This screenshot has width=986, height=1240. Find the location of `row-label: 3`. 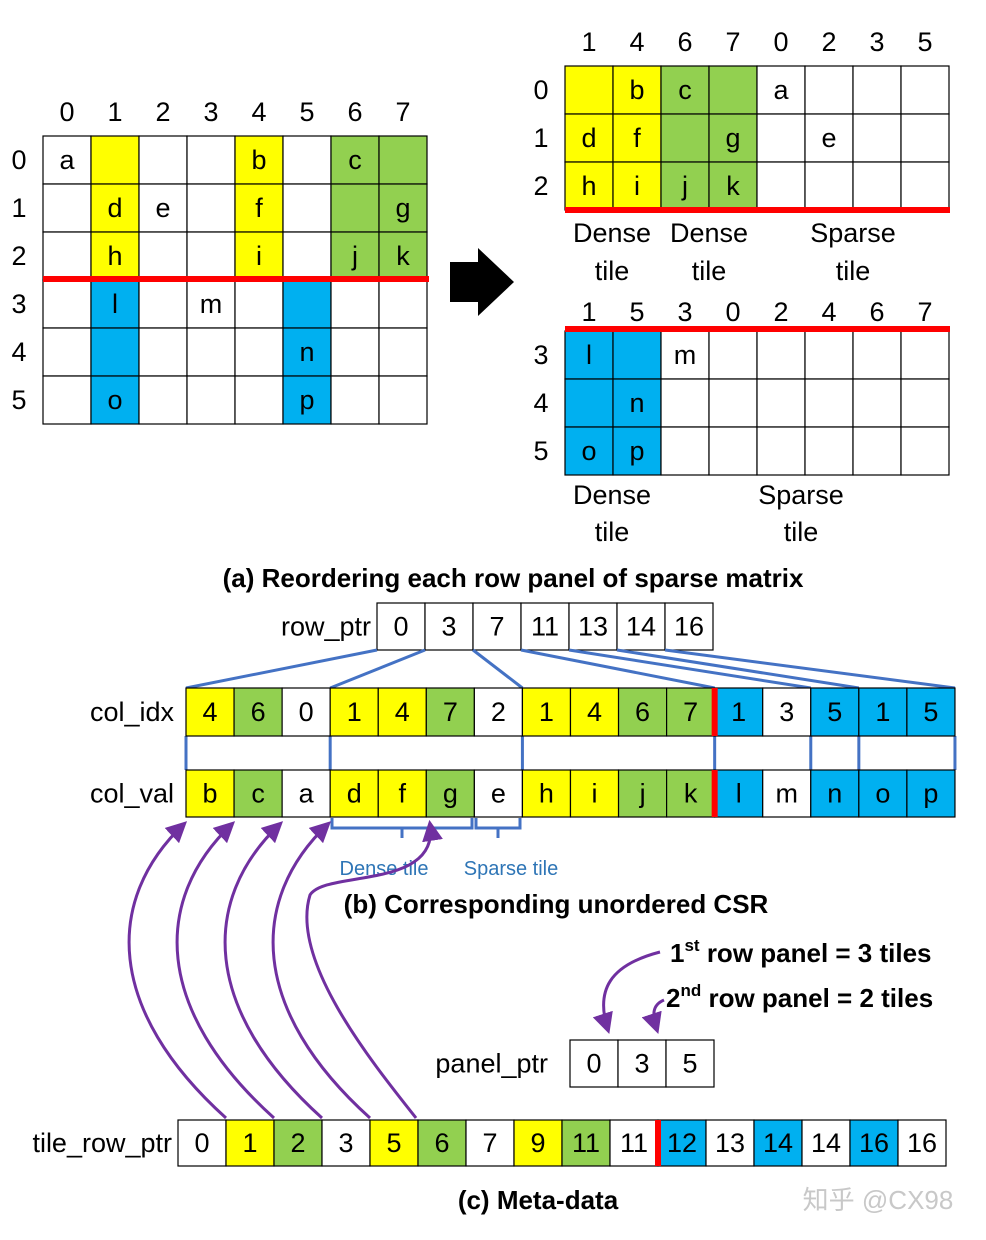

row-label: 3 is located at coordinates (540, 355).